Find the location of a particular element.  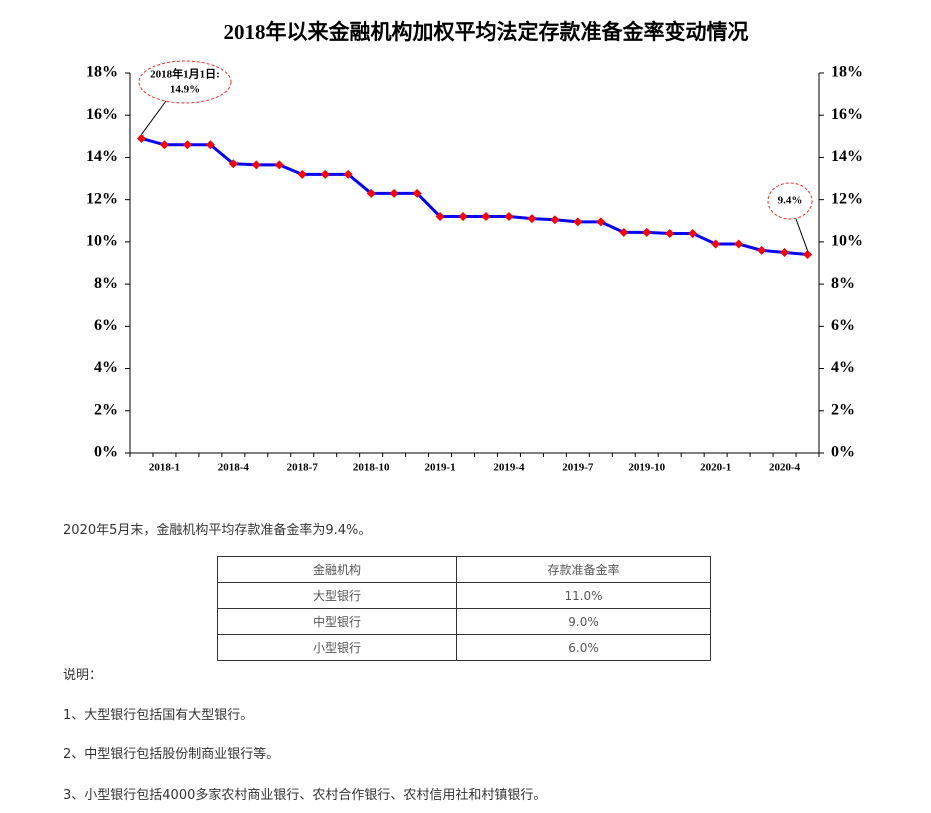

y-tick-label: 4% is located at coordinates (106, 367).